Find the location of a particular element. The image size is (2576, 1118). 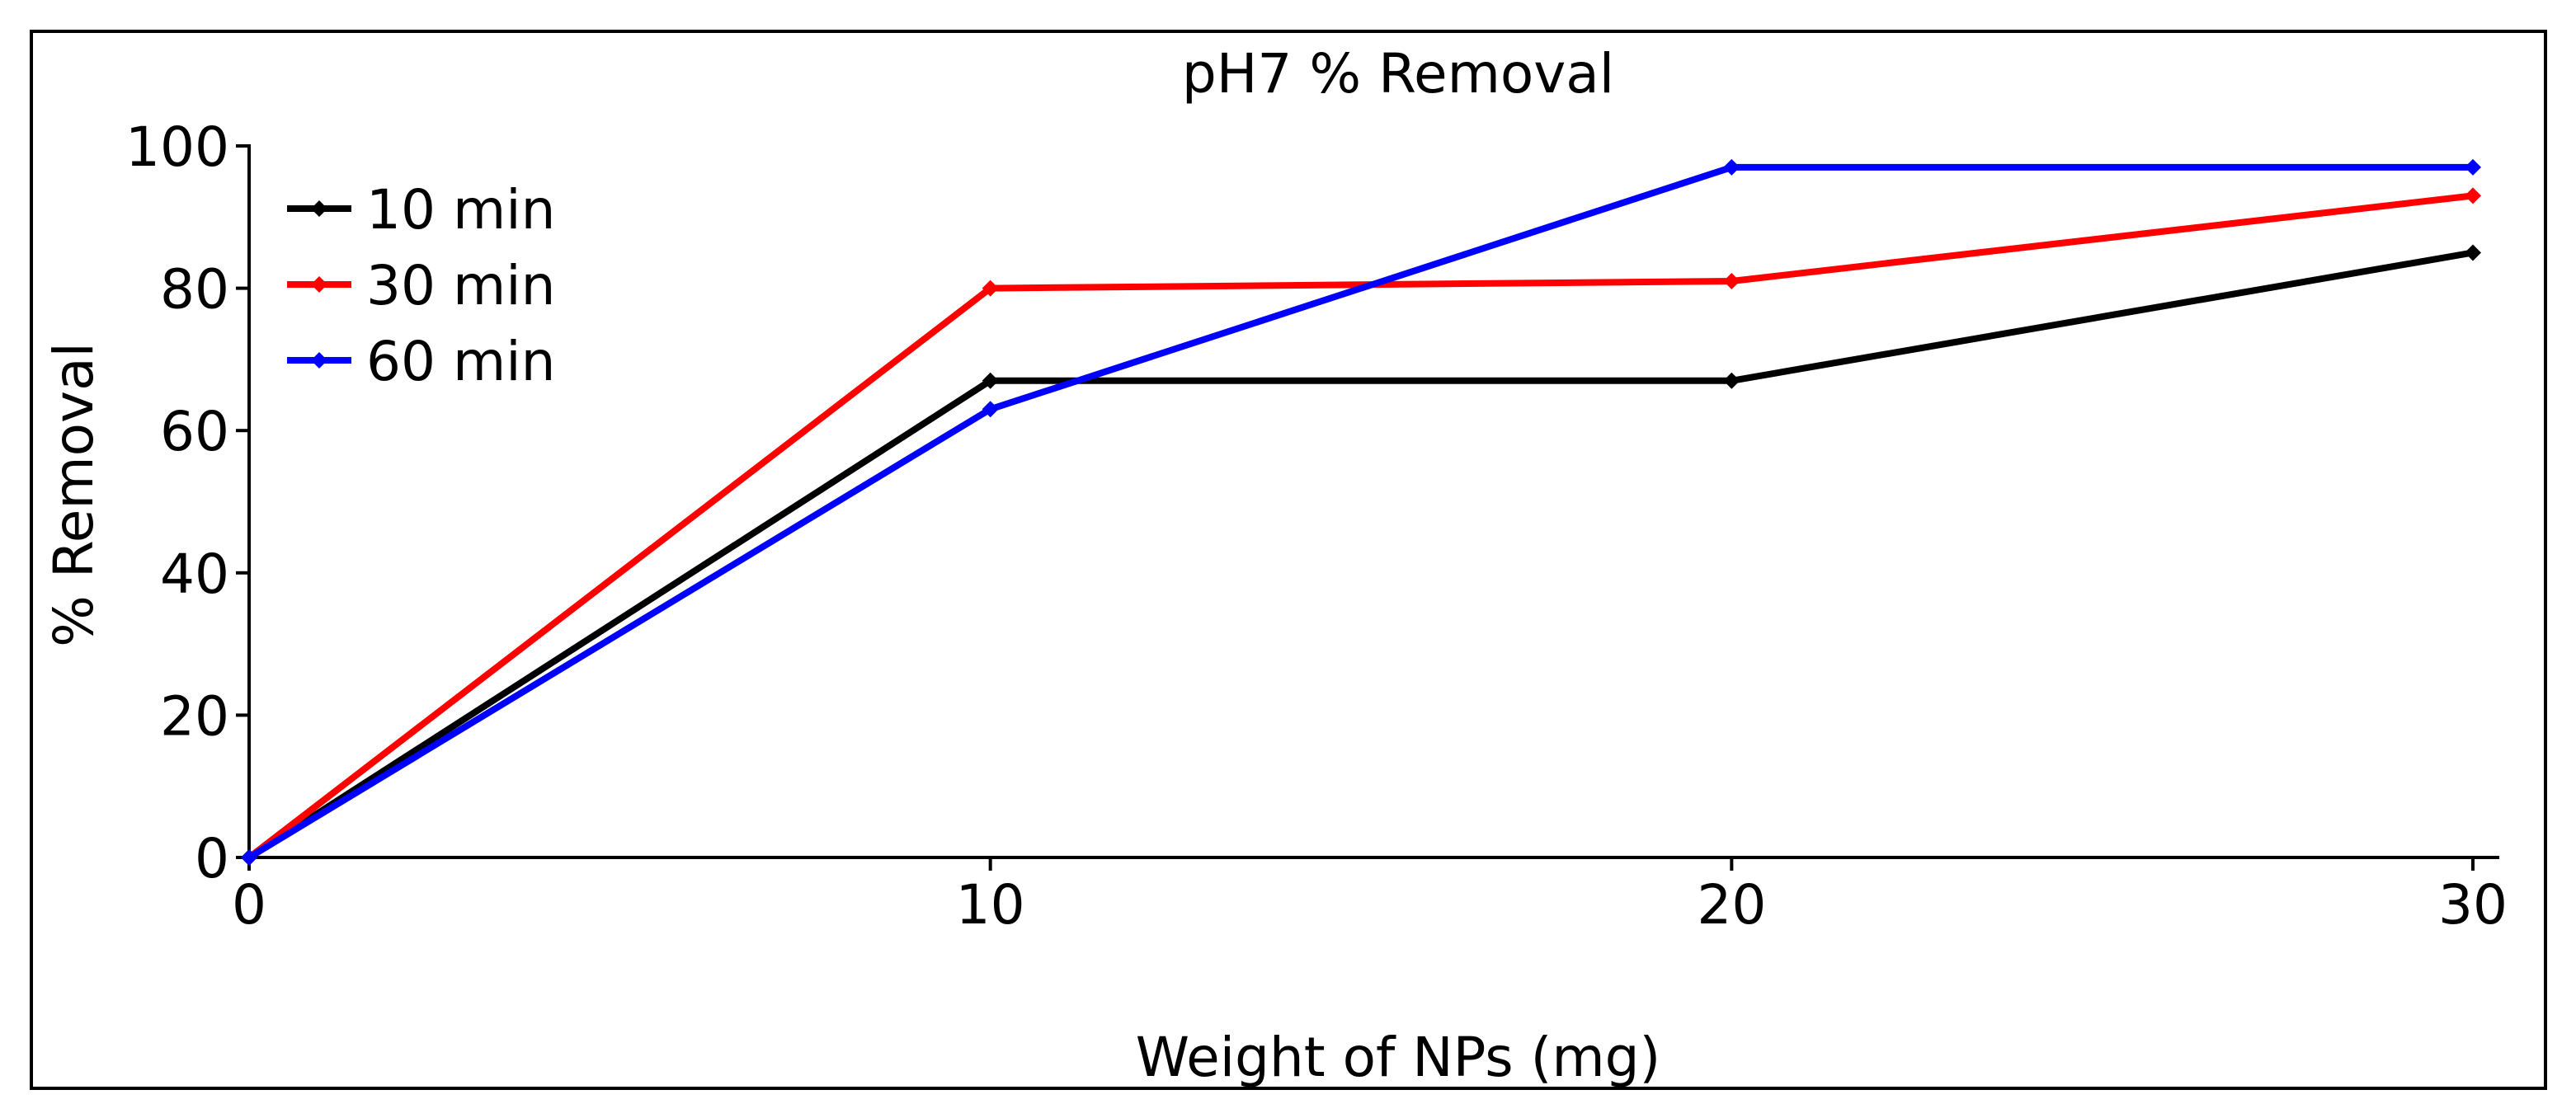

y-tick-label: 20 is located at coordinates (194, 716).